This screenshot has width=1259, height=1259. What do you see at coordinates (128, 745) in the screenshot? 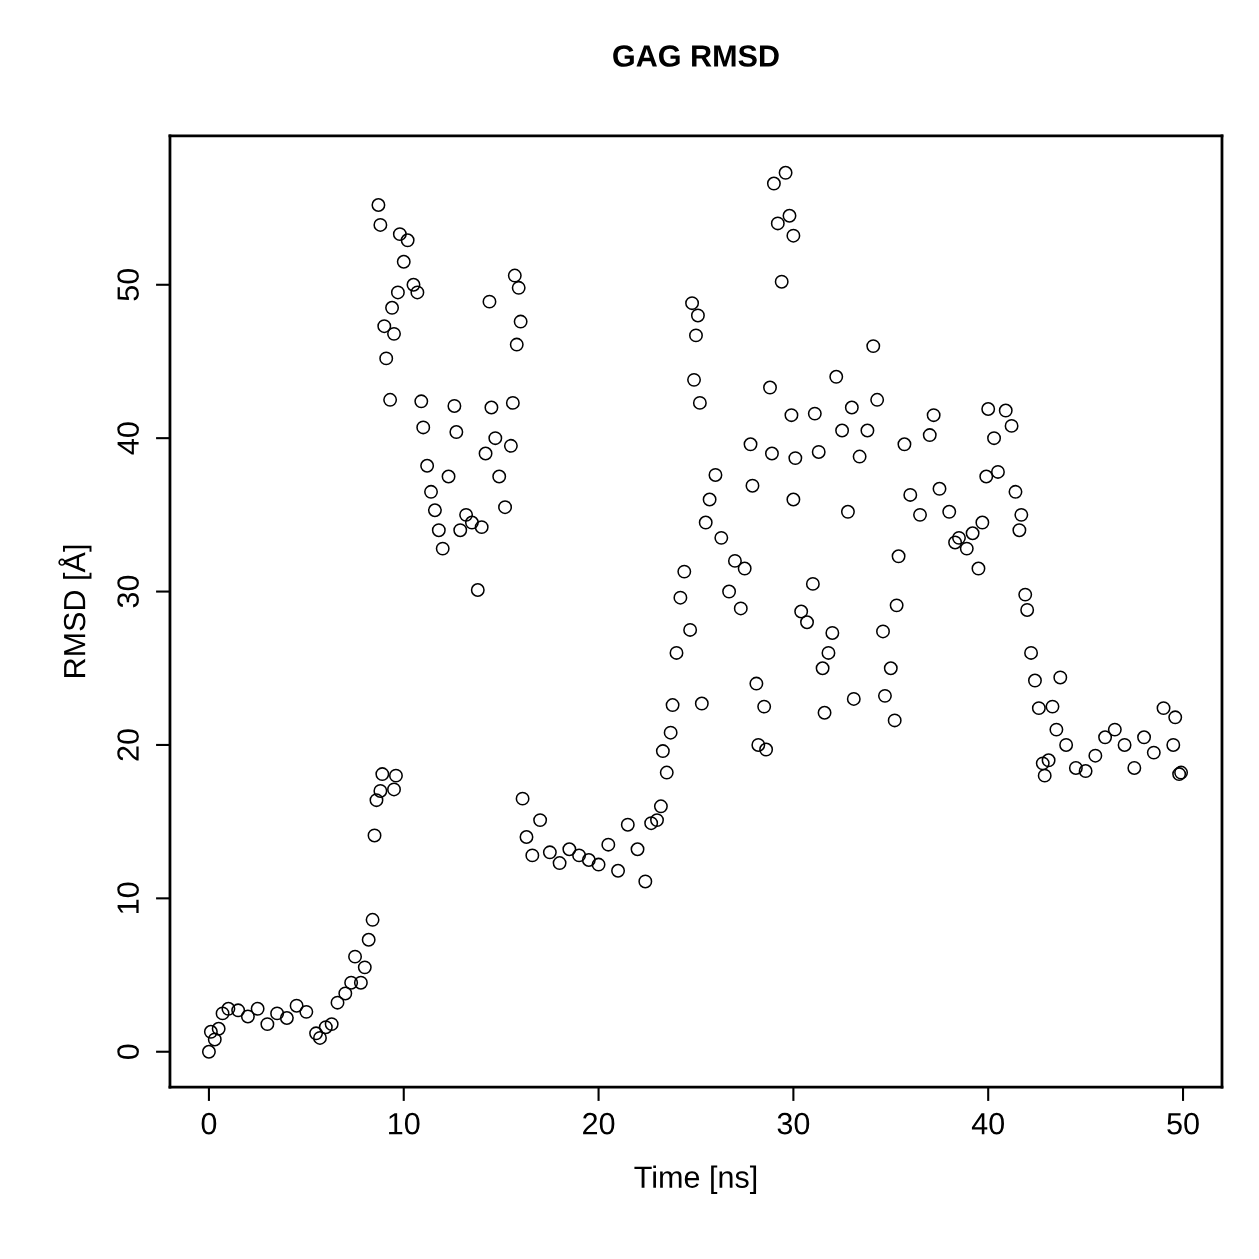
I see `y-tick-label: 20` at bounding box center [128, 745].